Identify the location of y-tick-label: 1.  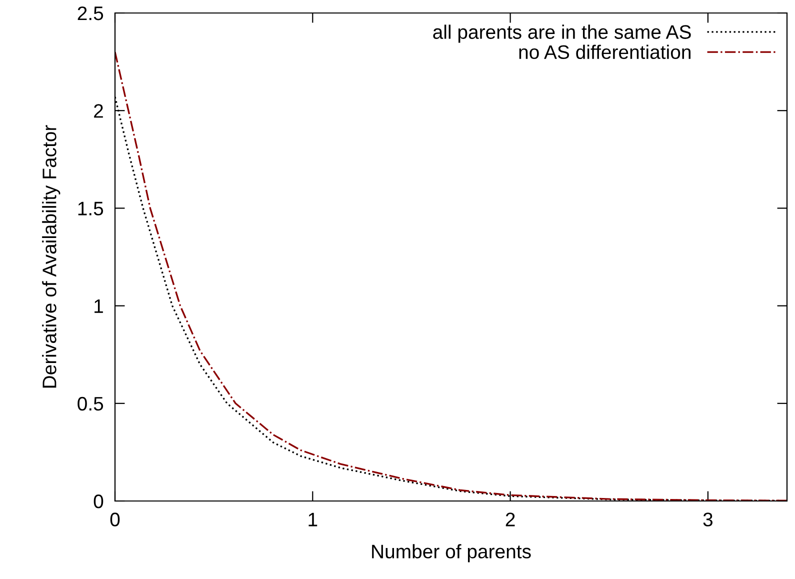
(98, 306).